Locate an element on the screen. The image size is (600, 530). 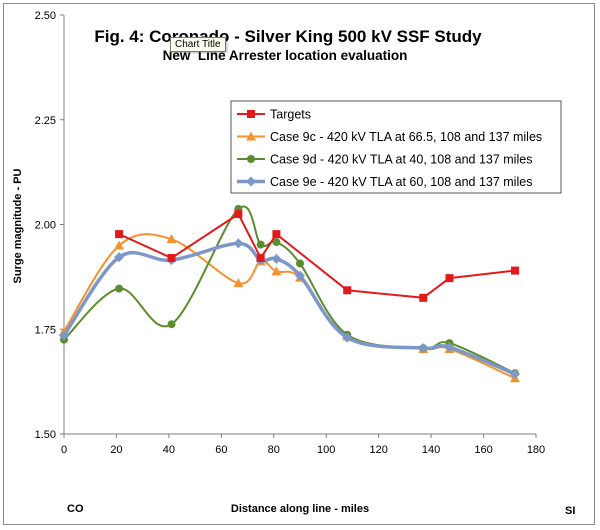
x-tick-label: 40 is located at coordinates (169, 450).